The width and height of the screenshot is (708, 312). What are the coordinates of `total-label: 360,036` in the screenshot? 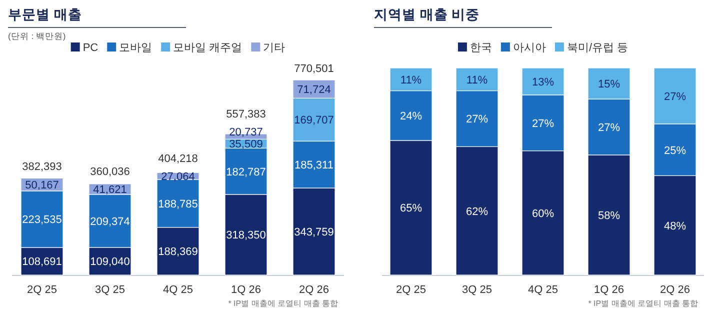 It's located at (110, 172).